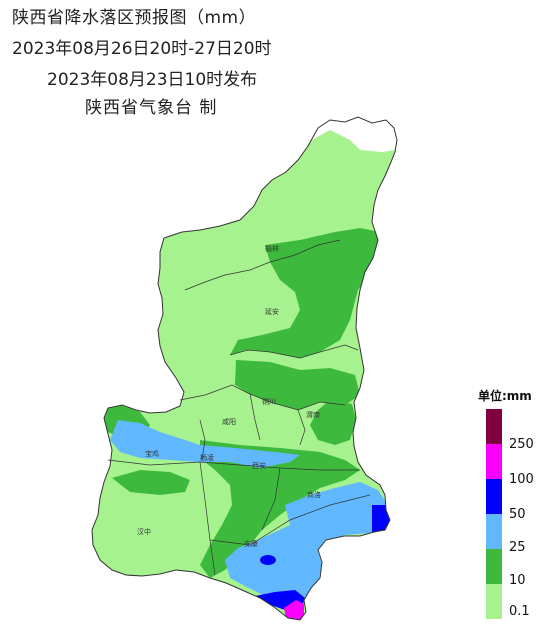  Describe the element at coordinates (297, 385) in the screenshot. I see `moderate-band-central` at that location.